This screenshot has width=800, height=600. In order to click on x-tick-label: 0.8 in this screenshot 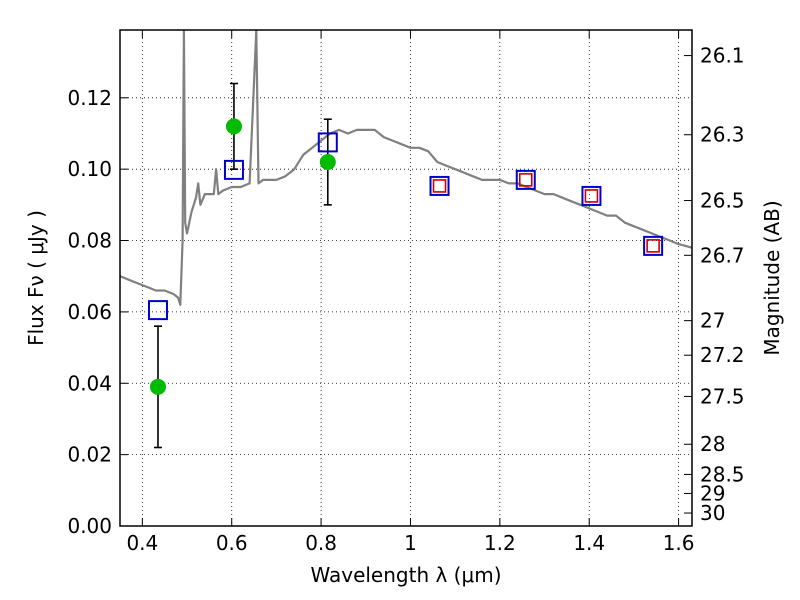, I will do `click(321, 543)`.